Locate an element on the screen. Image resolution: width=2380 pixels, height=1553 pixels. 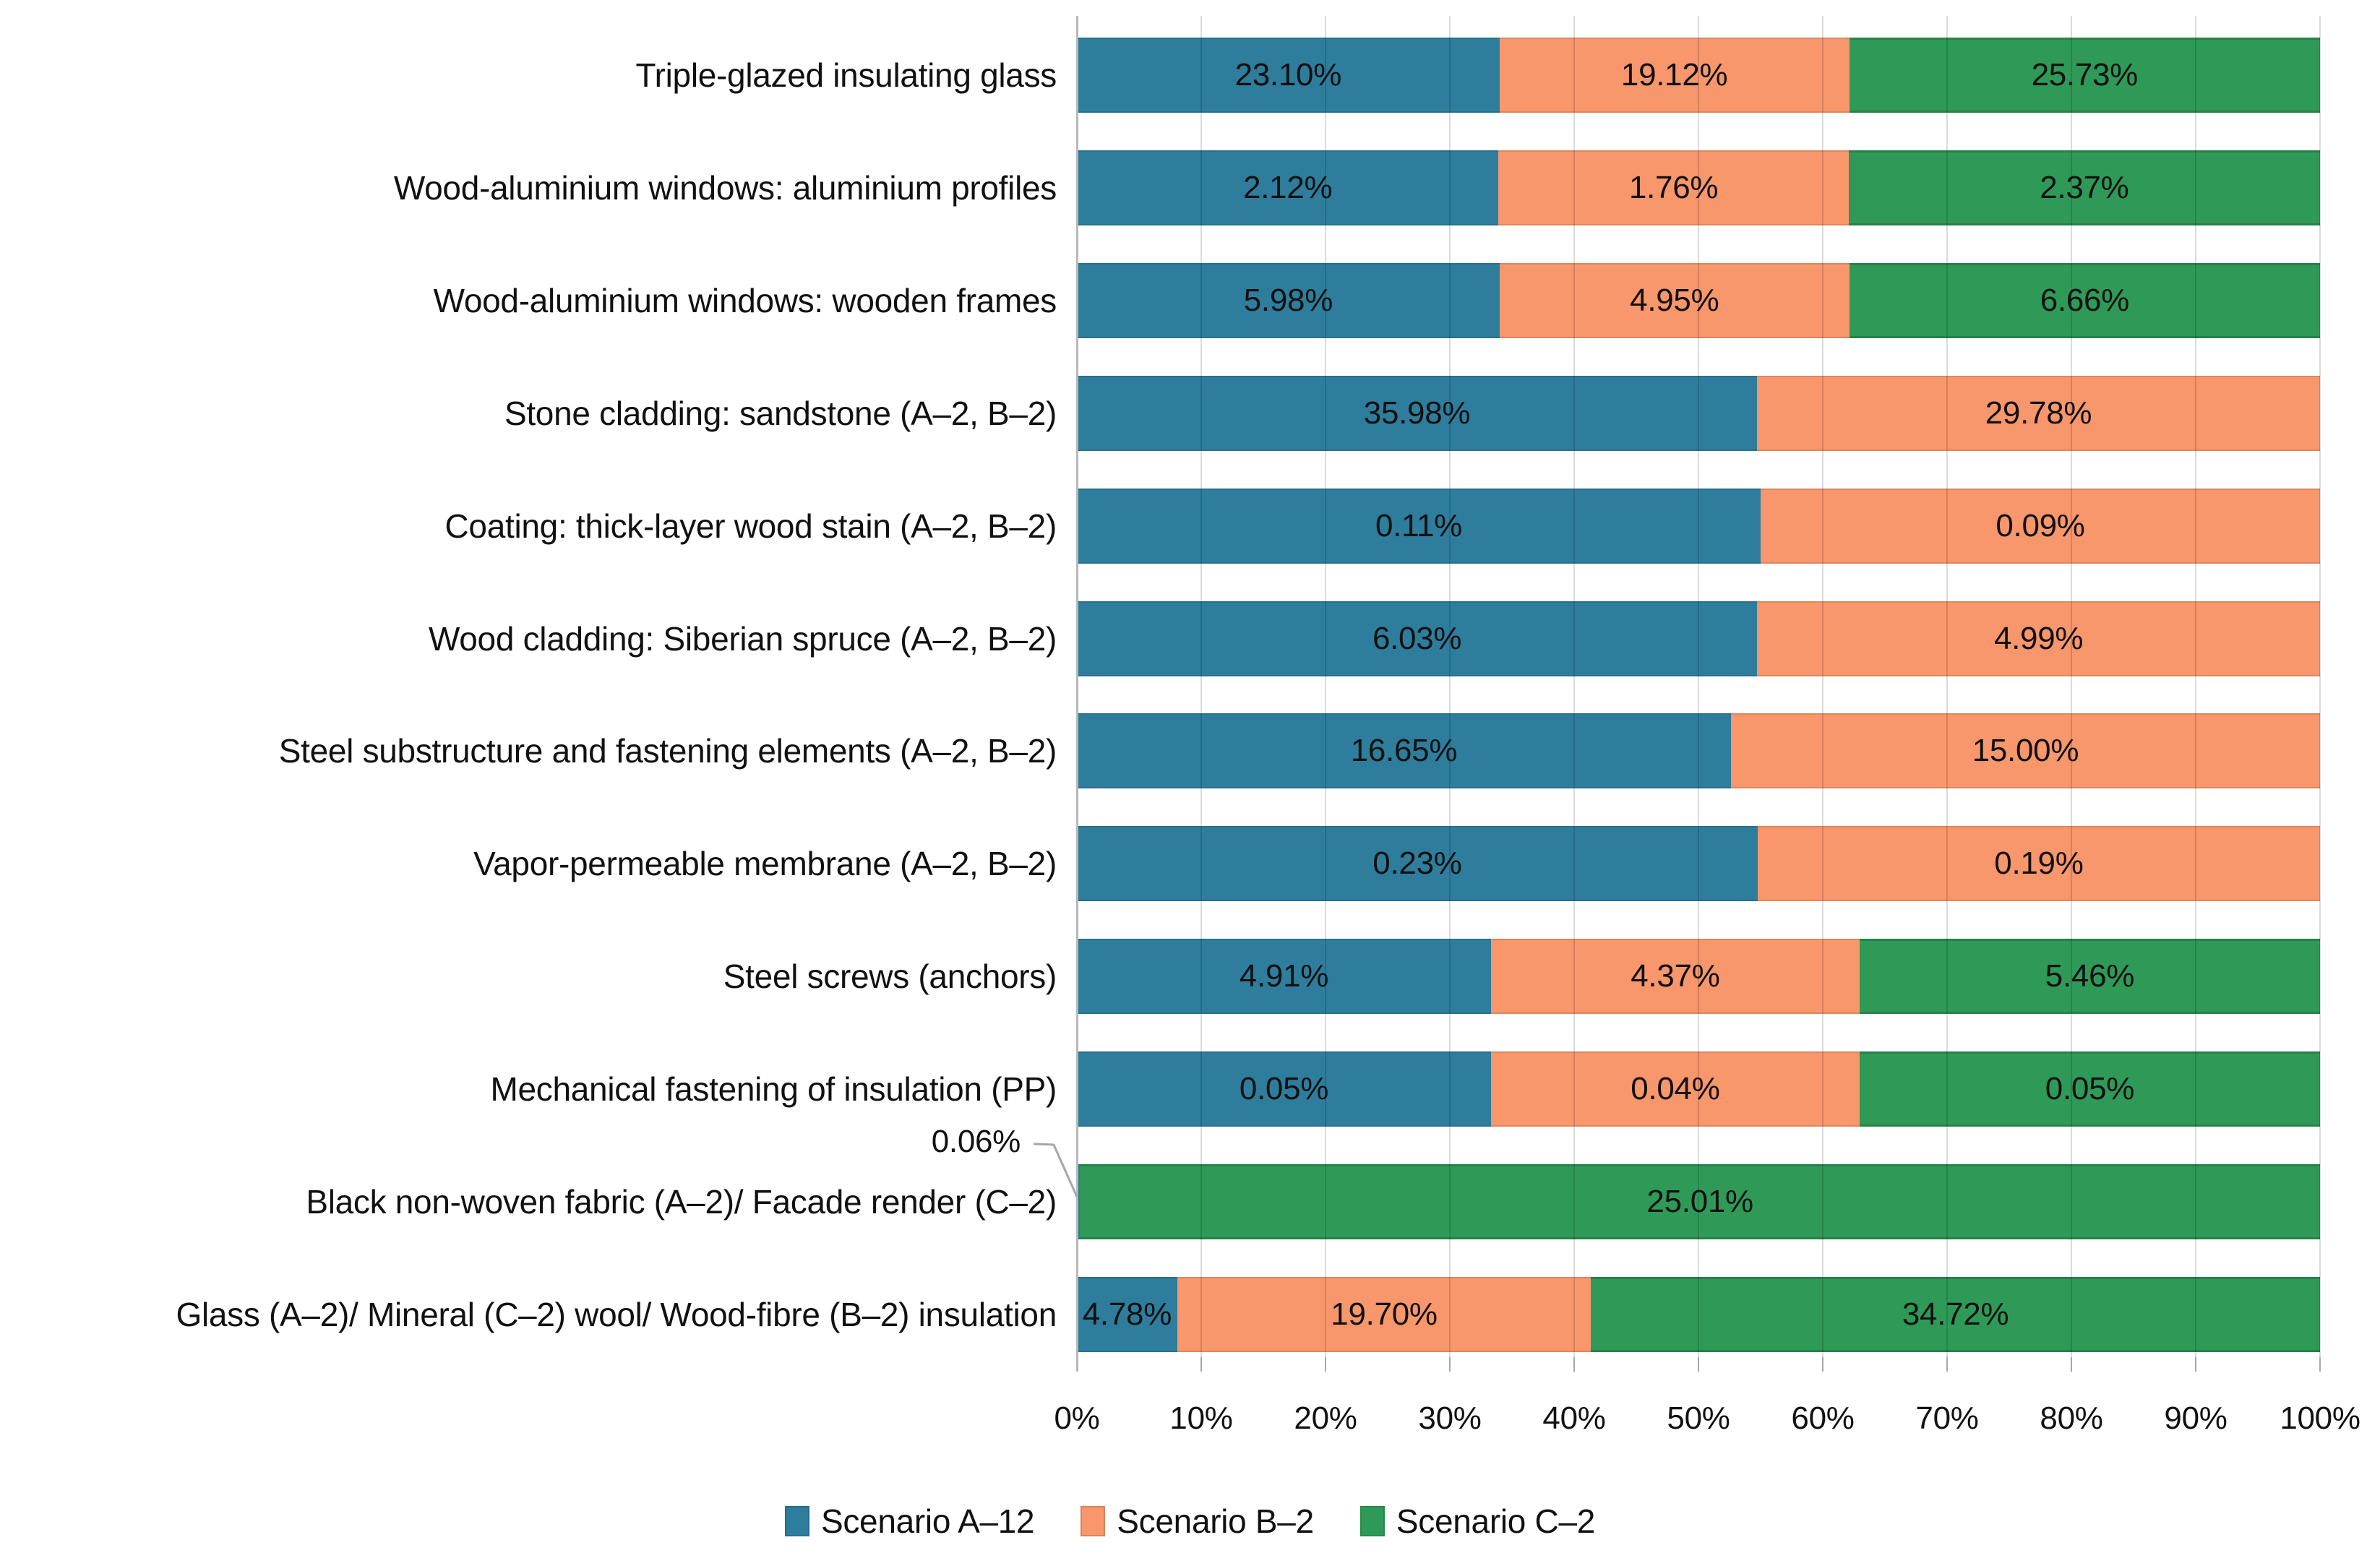
value-label: 16.65% is located at coordinates (1404, 751).